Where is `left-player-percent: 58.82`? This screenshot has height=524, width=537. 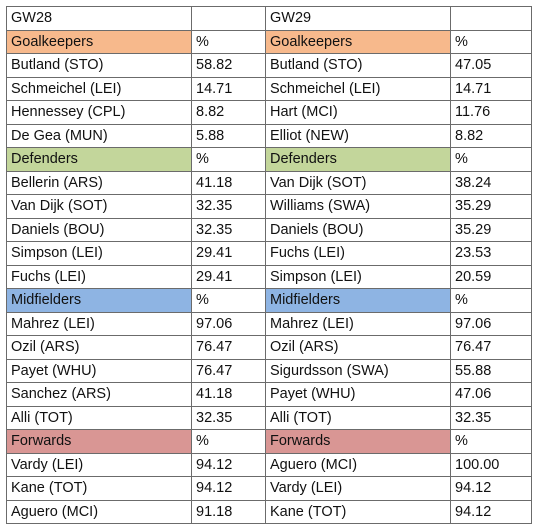
left-player-percent: 58.82 is located at coordinates (228, 65).